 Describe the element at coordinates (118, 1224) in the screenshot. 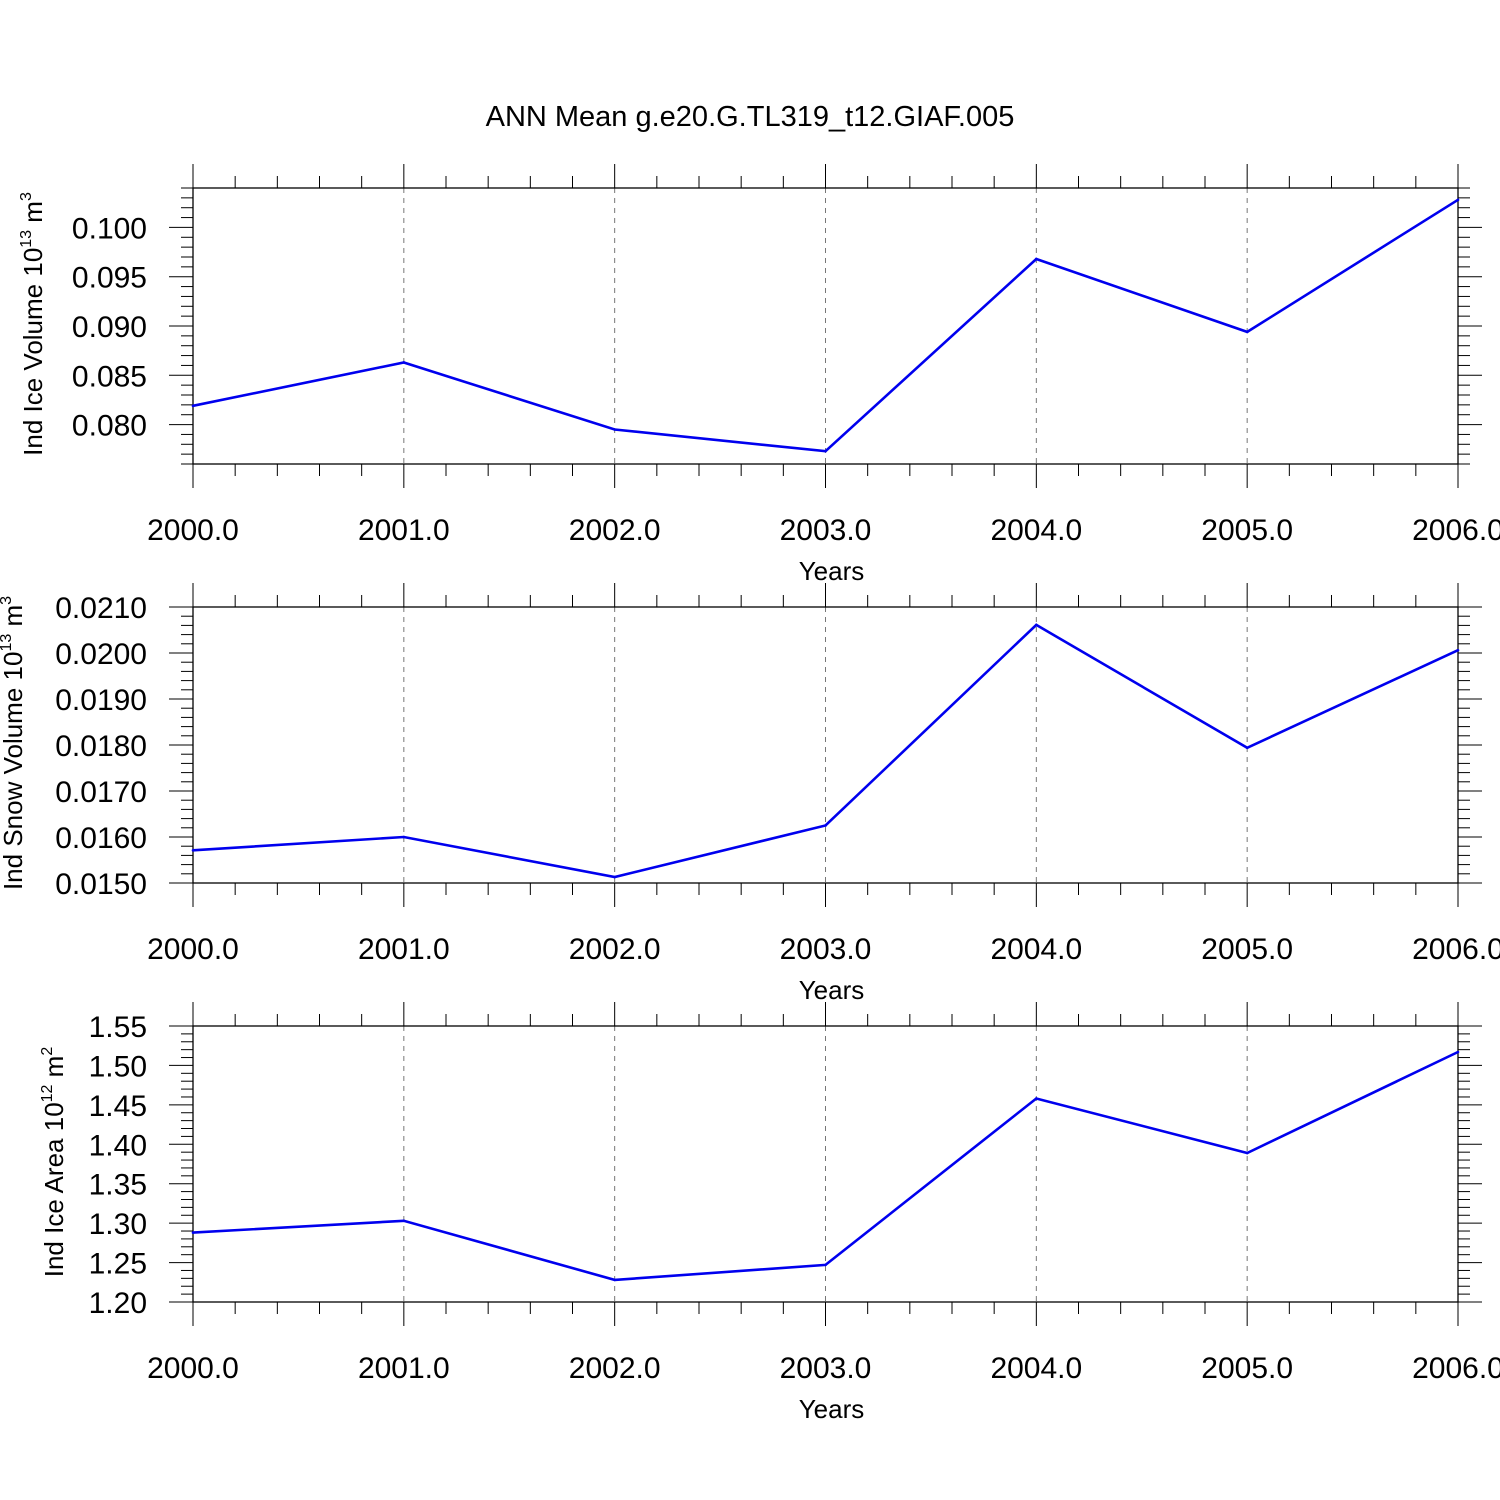

I see `y-tick-label: 1.30` at that location.